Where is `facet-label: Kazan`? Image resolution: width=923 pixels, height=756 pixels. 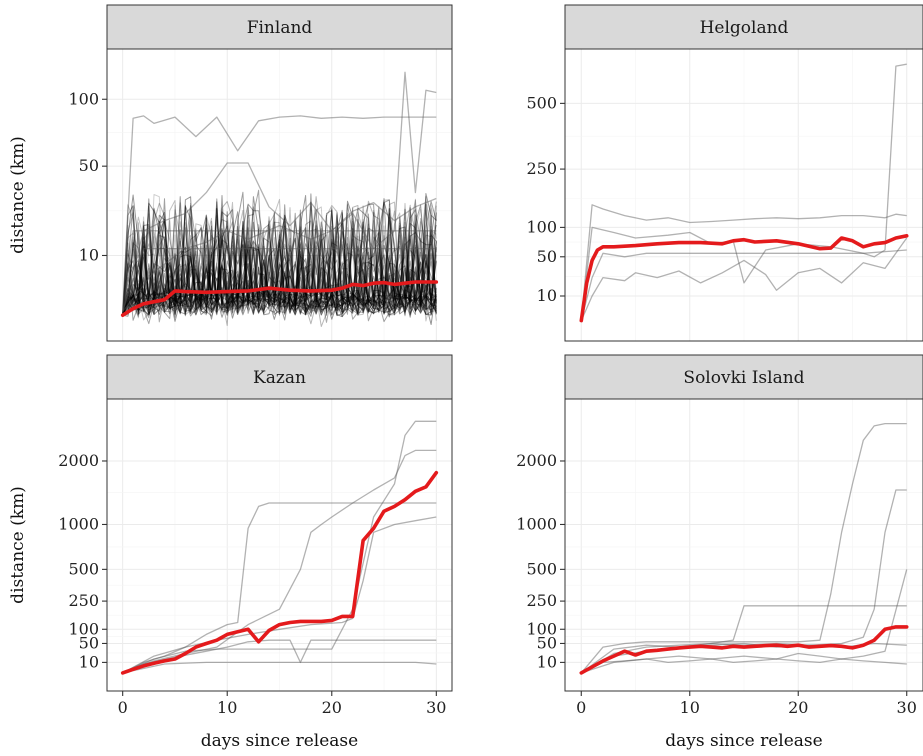 facet-label: Kazan is located at coordinates (279, 378).